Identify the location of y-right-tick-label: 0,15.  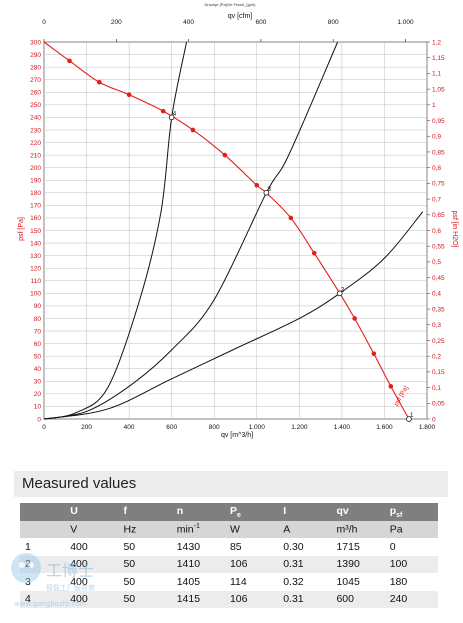
(438, 372).